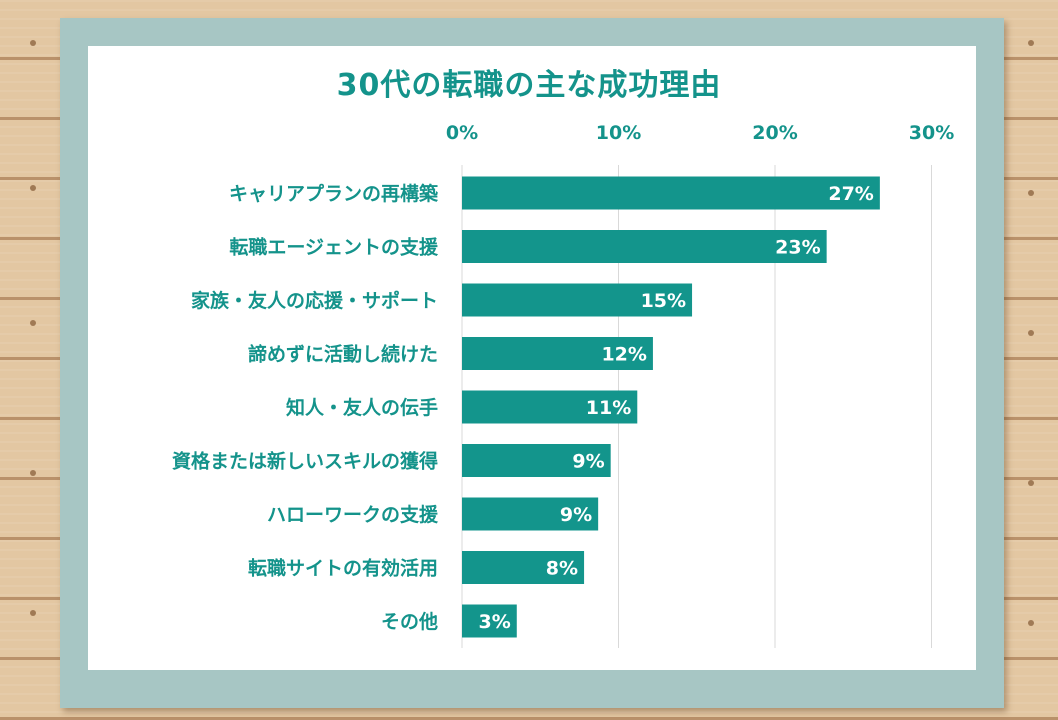 The width and height of the screenshot is (1058, 720). Describe the element at coordinates (334, 193) in the screenshot. I see `category-label: キャリアプランの再構築` at that location.